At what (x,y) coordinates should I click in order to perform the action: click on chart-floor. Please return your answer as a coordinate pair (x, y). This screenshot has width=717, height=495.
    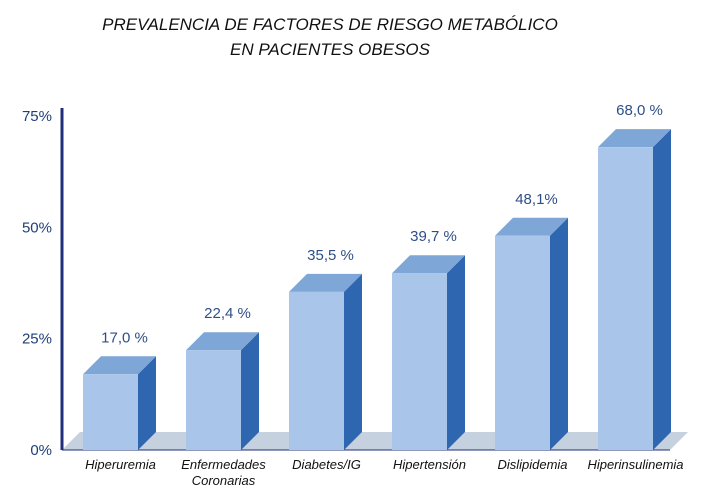
    Looking at the image, I should click on (375, 441).